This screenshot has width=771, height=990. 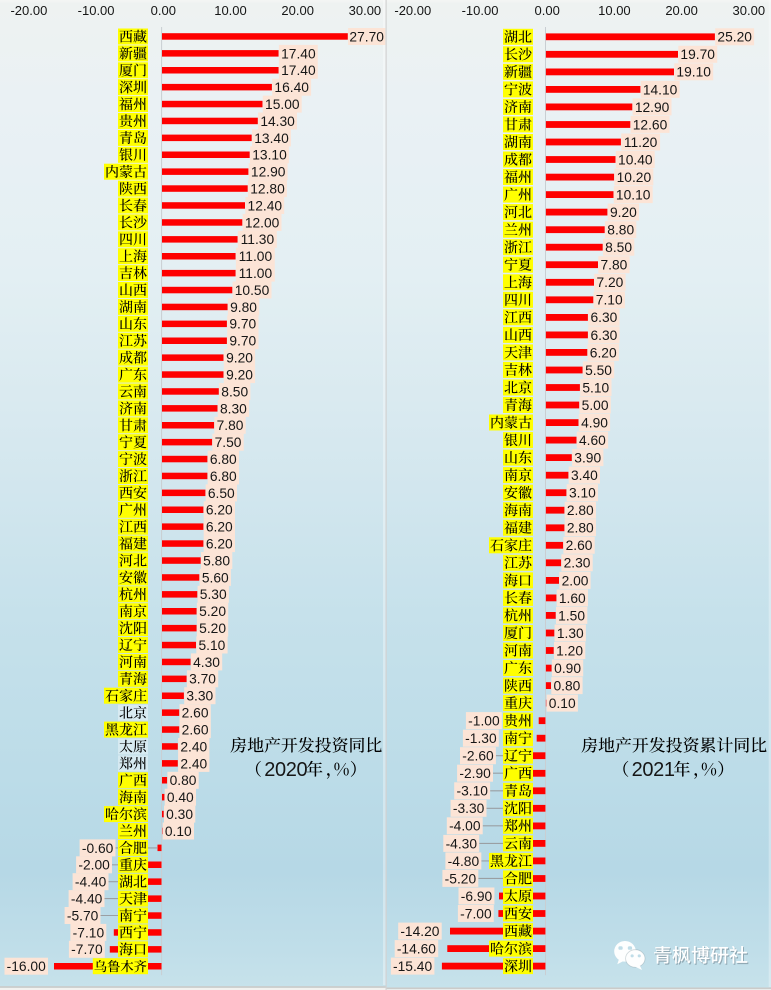 What do you see at coordinates (269, 155) in the screenshot?
I see `svg-text: 13.10` at bounding box center [269, 155].